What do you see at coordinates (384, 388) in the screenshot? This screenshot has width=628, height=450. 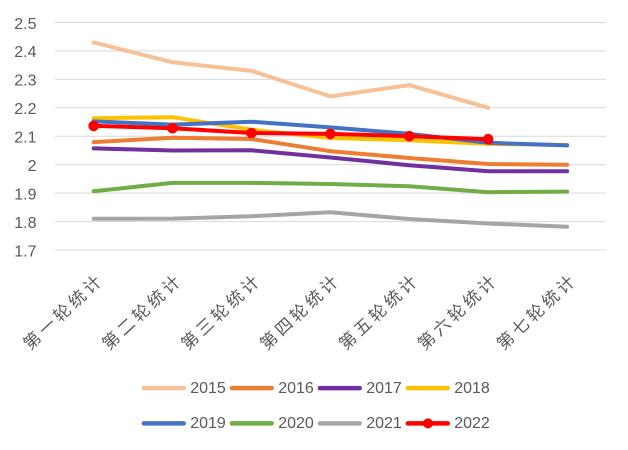 I see `svg-text: 2017` at bounding box center [384, 388].